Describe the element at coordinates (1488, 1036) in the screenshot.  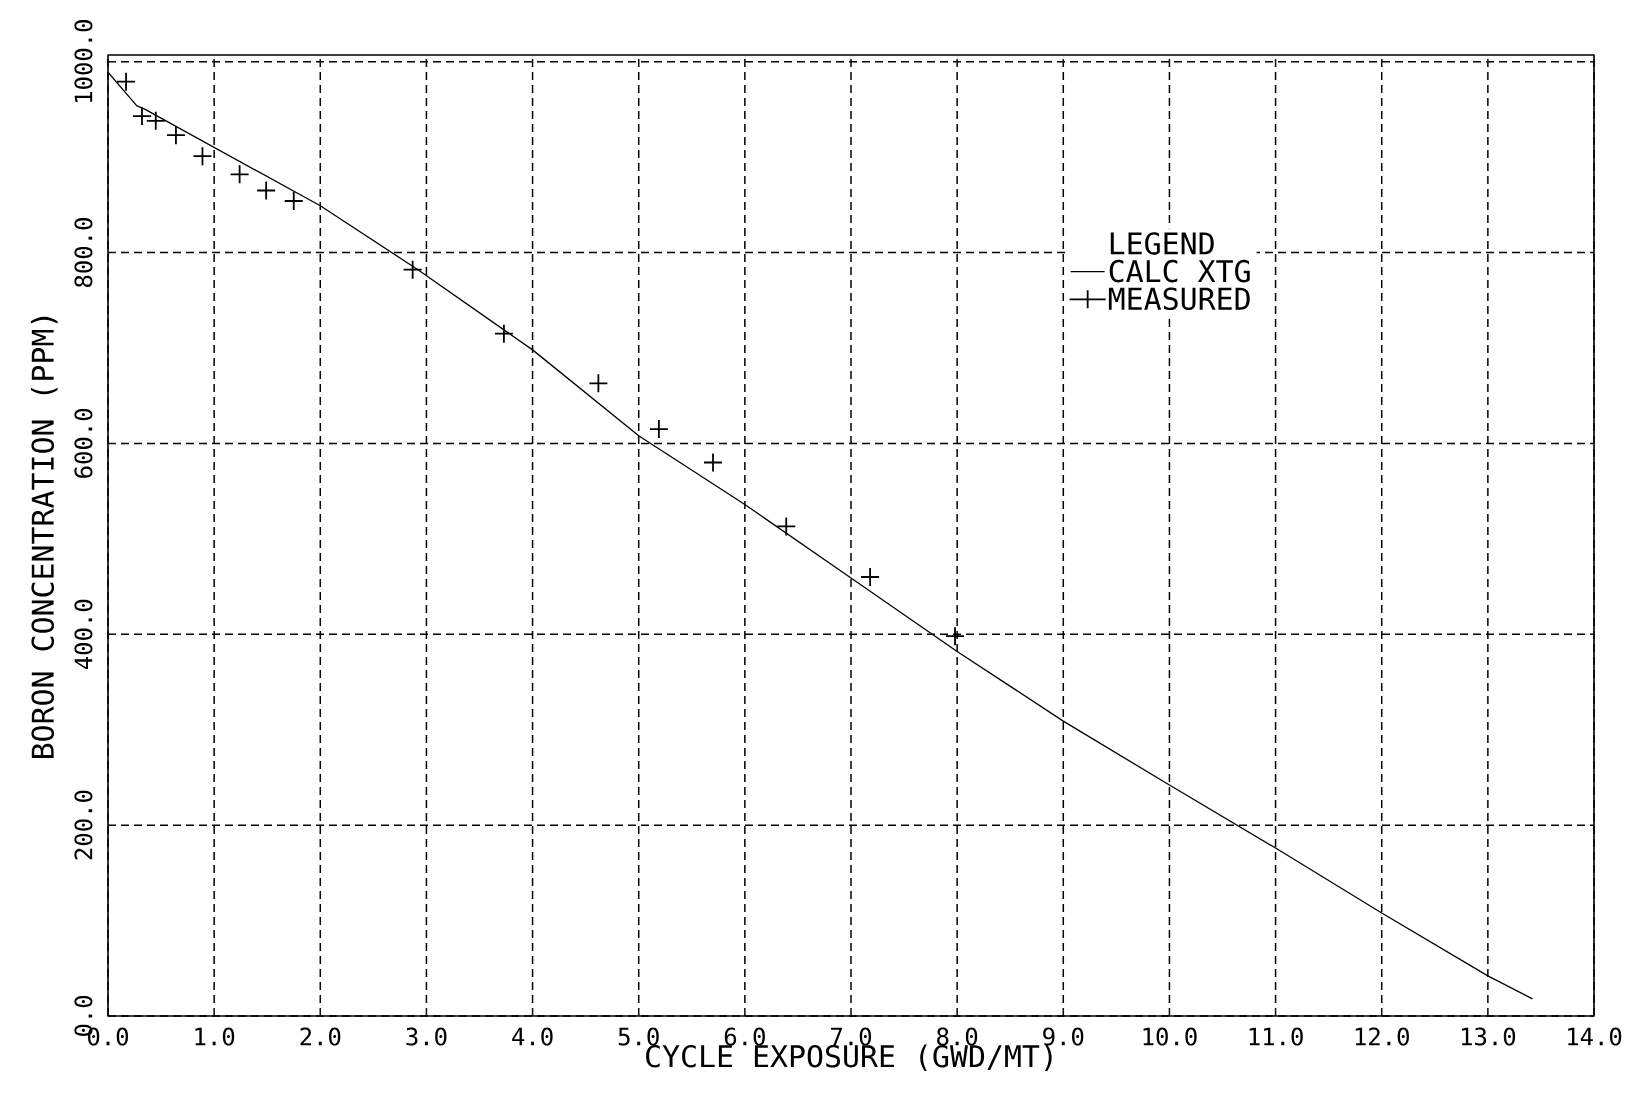
I see `x-tick-label: 13.0` at that location.